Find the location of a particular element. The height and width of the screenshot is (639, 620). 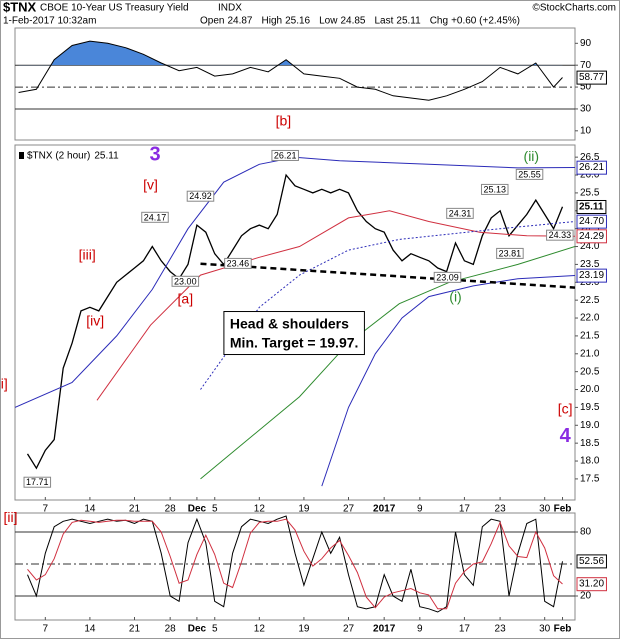

x-tick-label: 27 is located at coordinates (349, 629).